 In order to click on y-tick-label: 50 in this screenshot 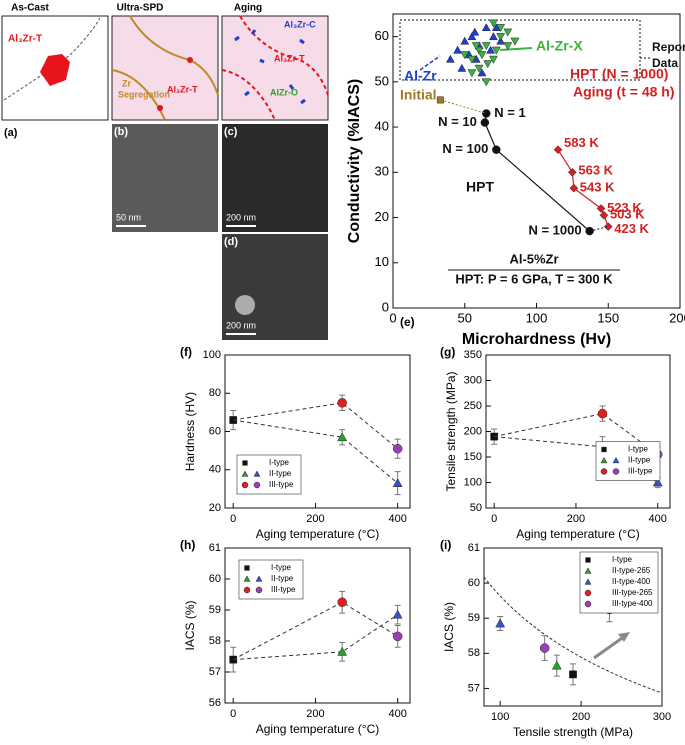, I will do `click(382, 80)`.